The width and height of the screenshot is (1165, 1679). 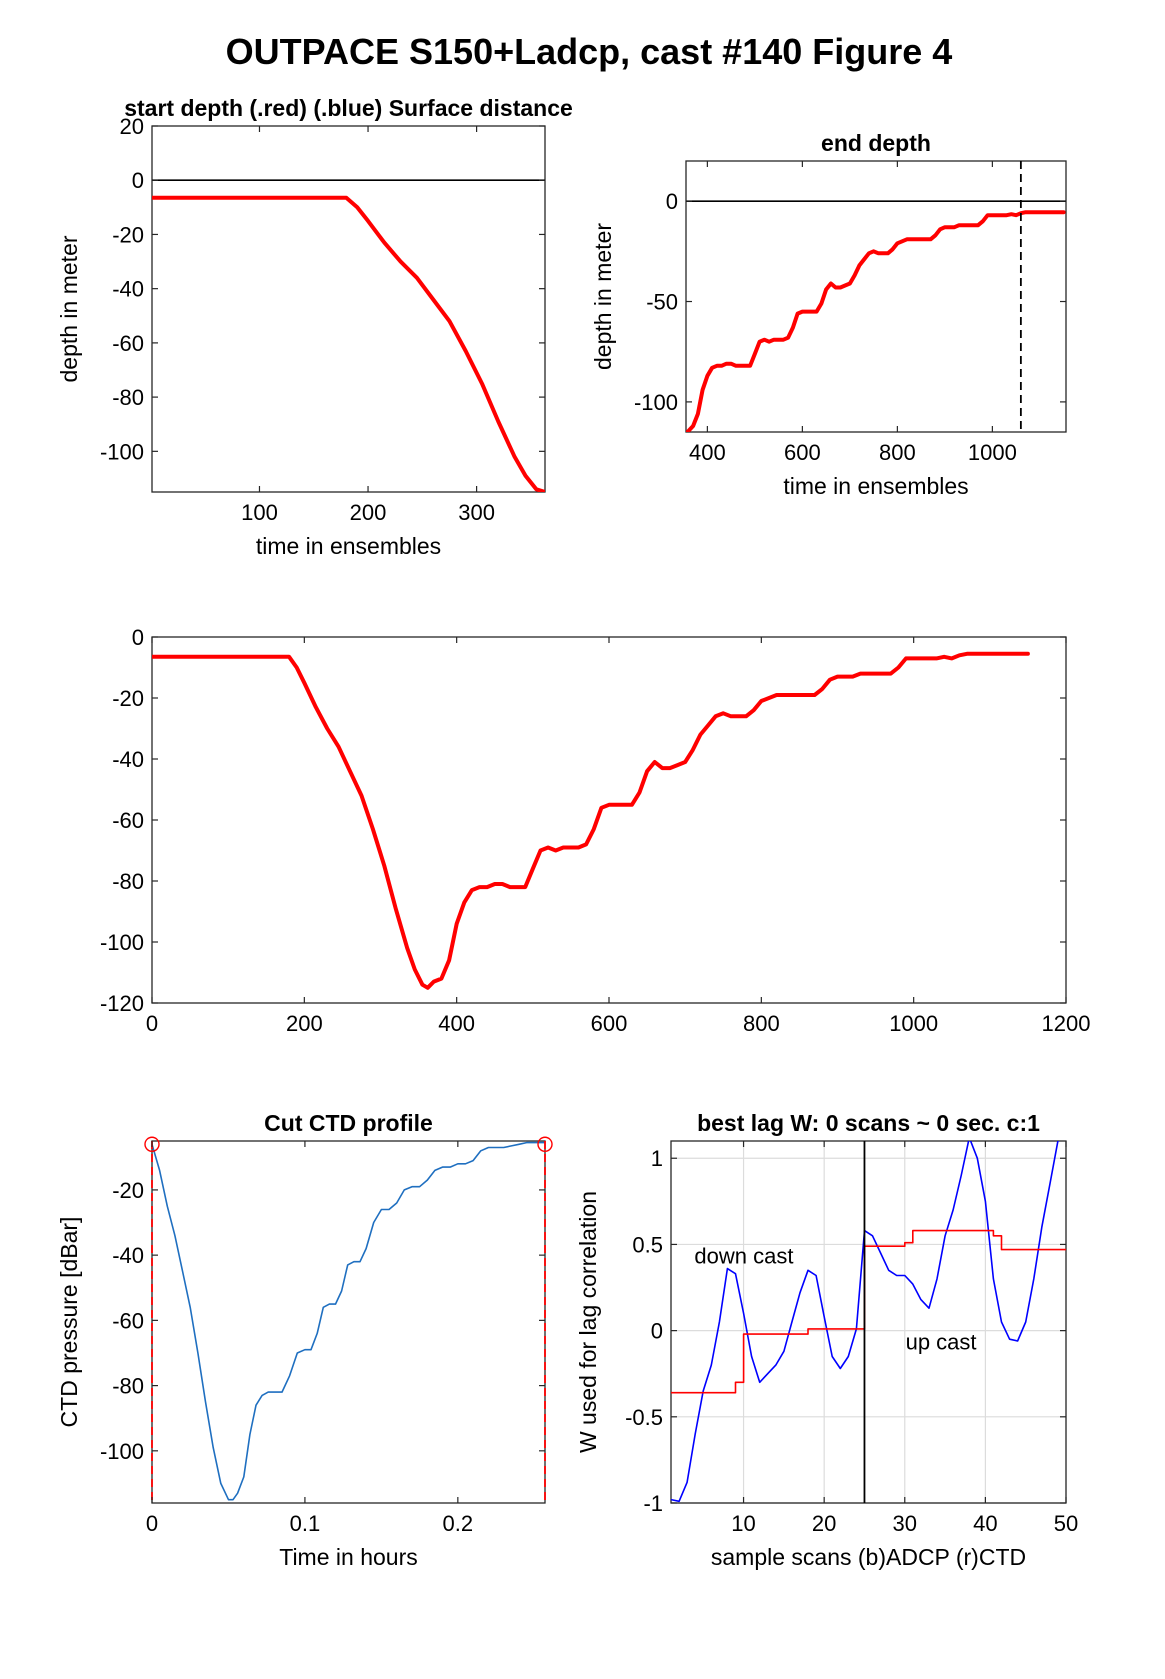 I want to click on x-axis-label: Time in hours, so click(x=348, y=1557).